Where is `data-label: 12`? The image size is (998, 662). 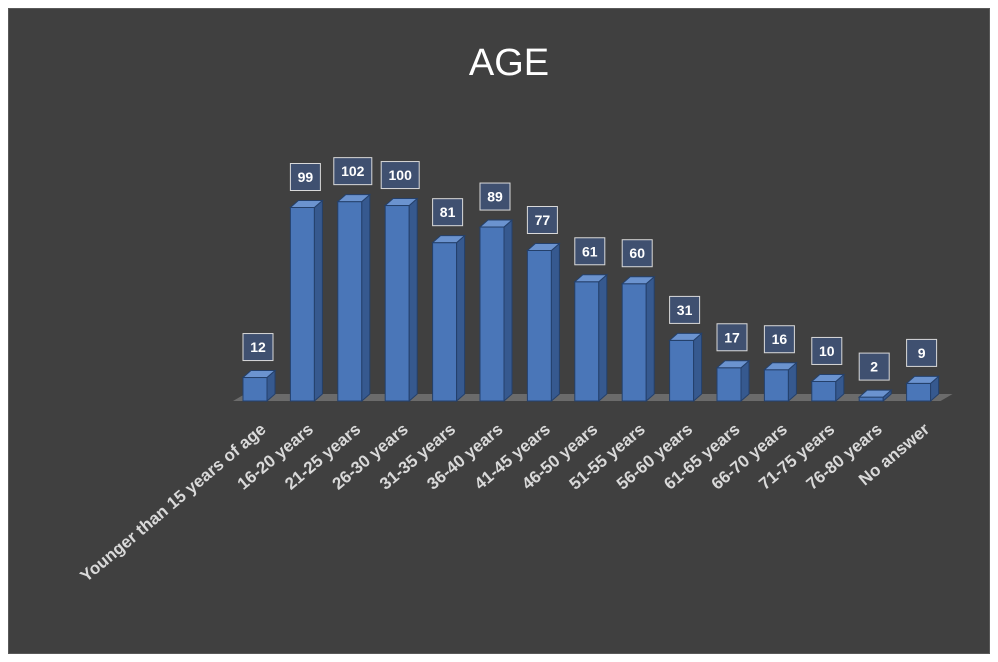 data-label: 12 is located at coordinates (258, 347).